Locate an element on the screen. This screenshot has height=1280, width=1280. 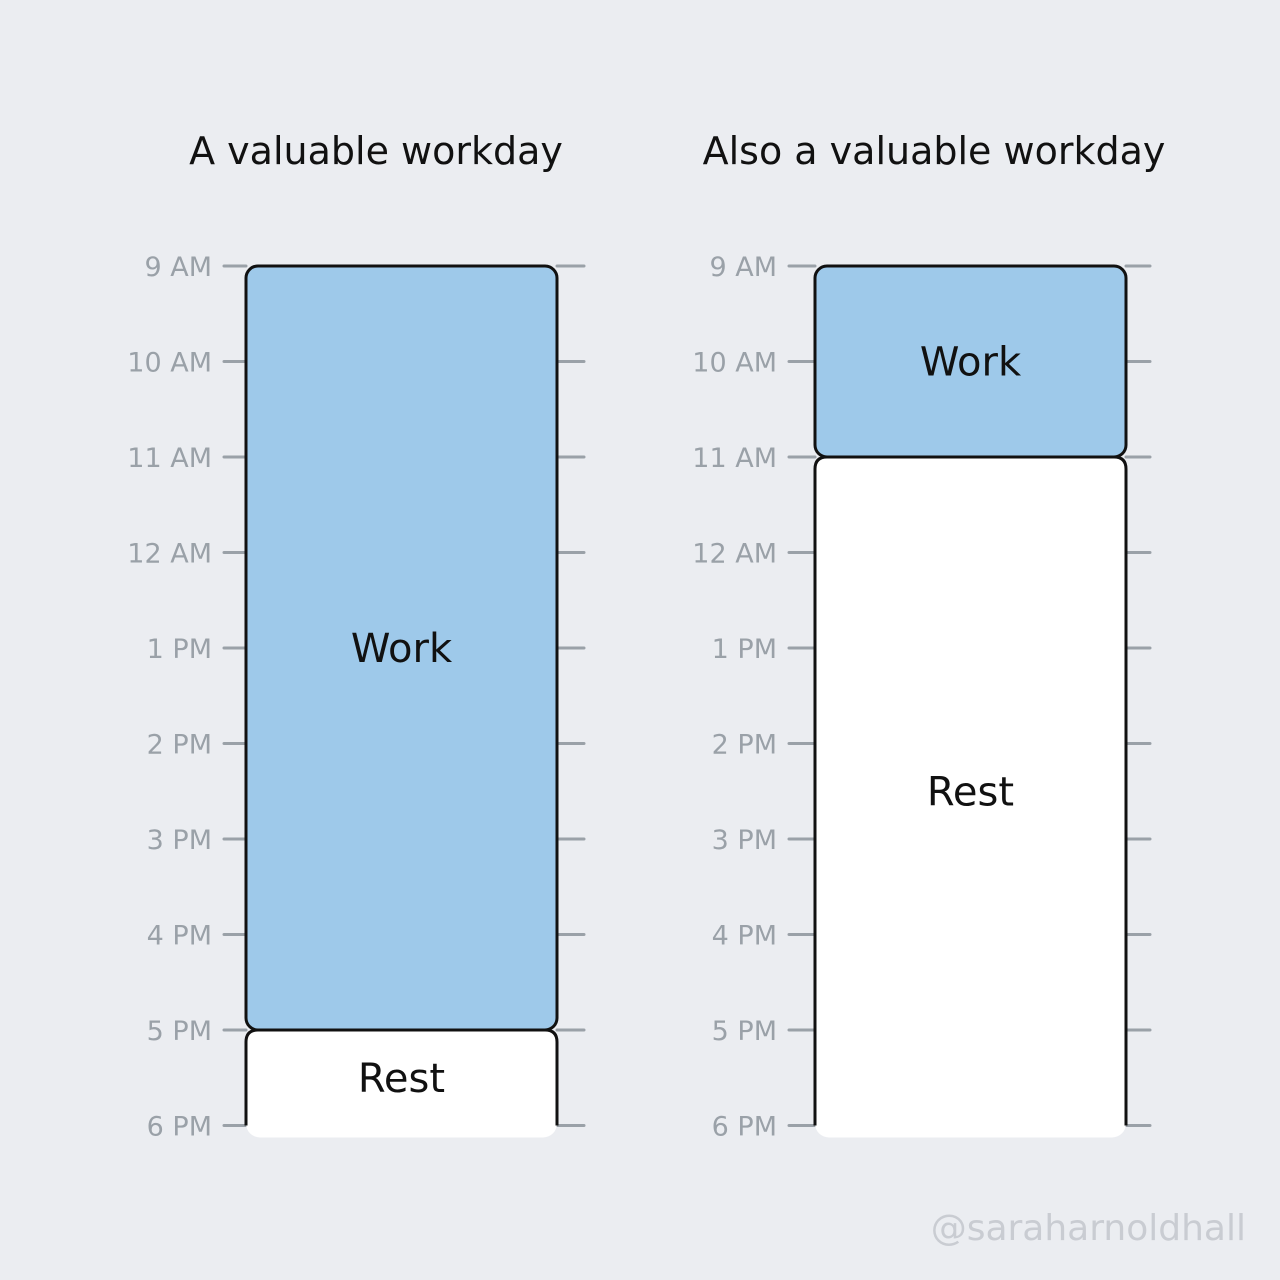
chart-title-left: A valuable workday is located at coordinates (376, 151).